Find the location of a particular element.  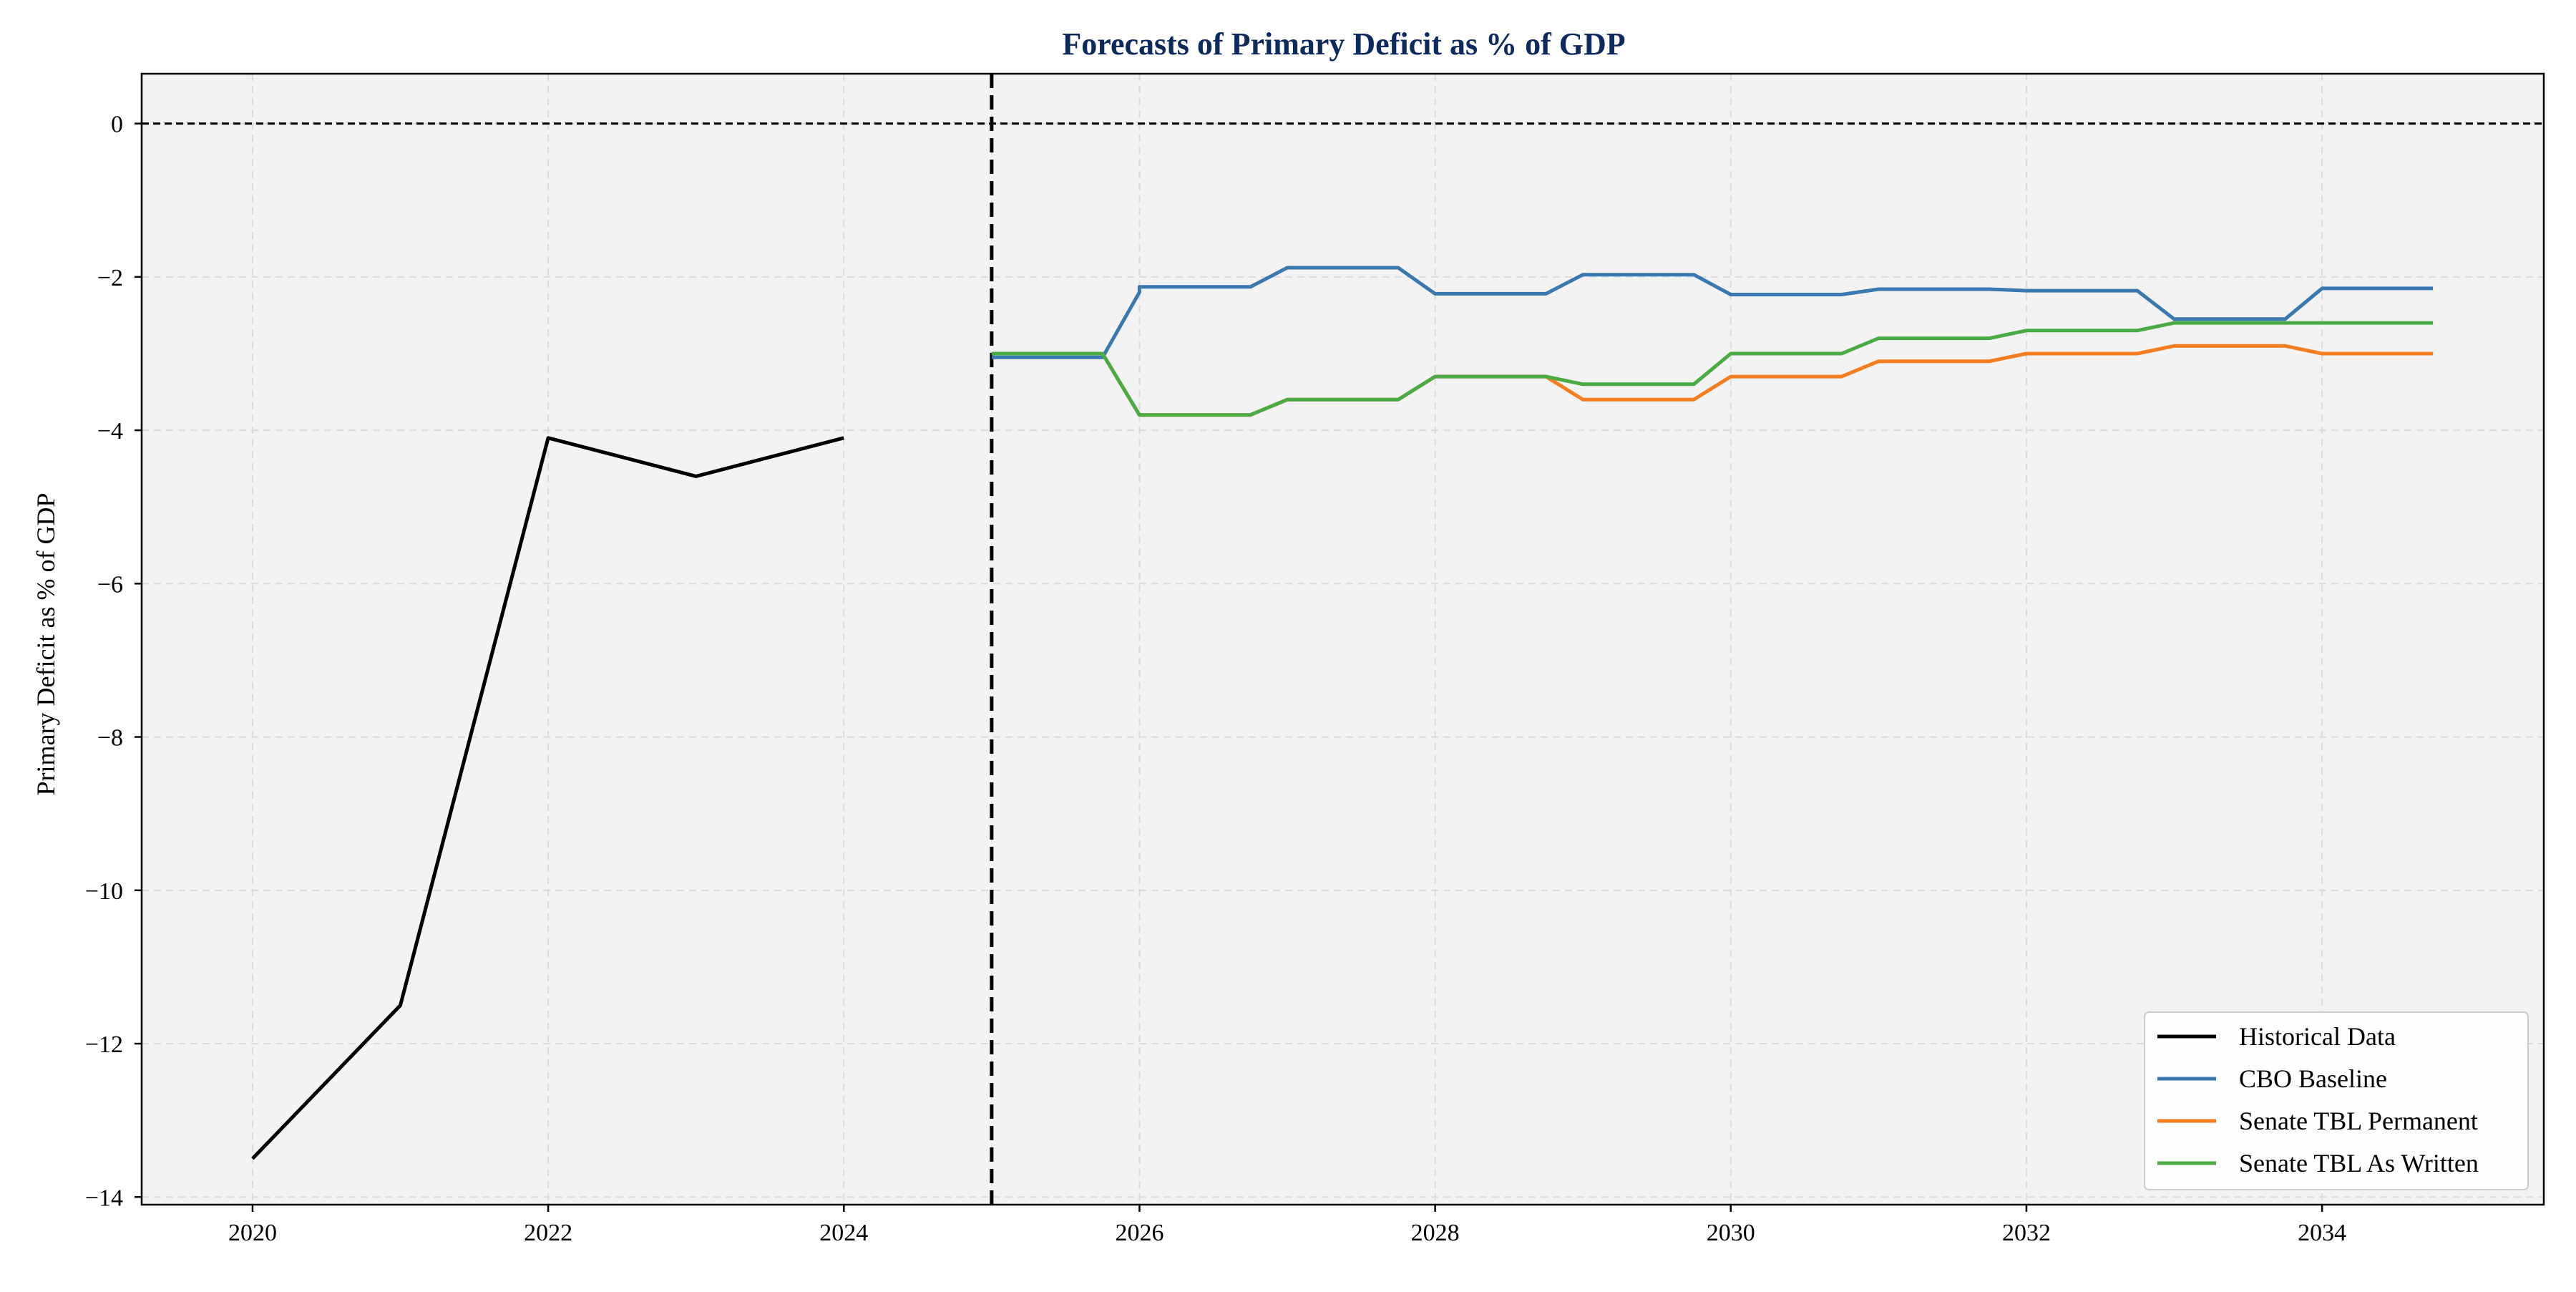

y-tick-label: −12 is located at coordinates (104, 1044).